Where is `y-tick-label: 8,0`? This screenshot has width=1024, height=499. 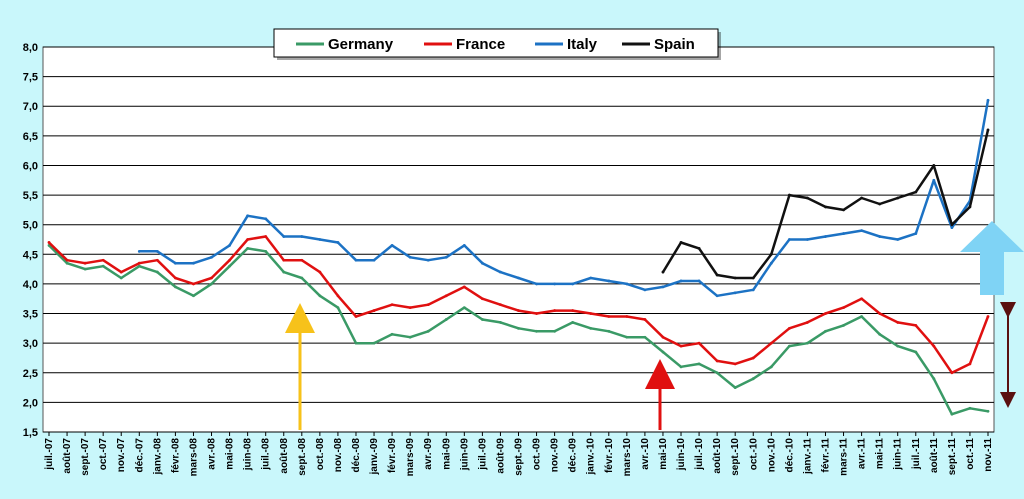
y-tick-label: 8,0 is located at coordinates (30, 48).